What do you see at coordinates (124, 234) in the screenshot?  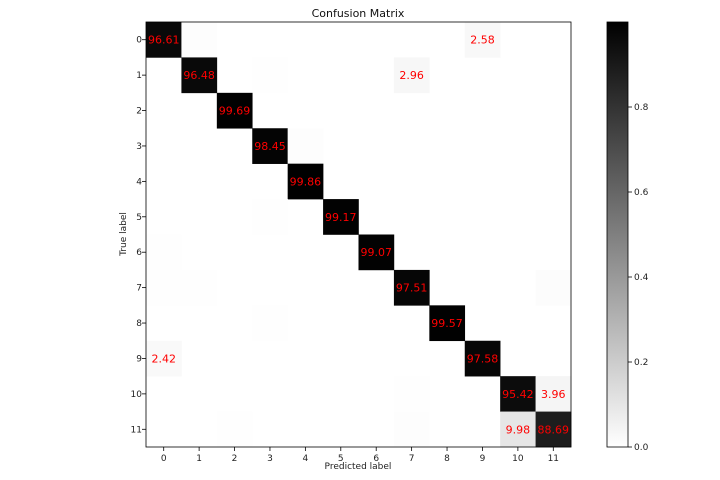 I see `y-axis-label: True label` at bounding box center [124, 234].